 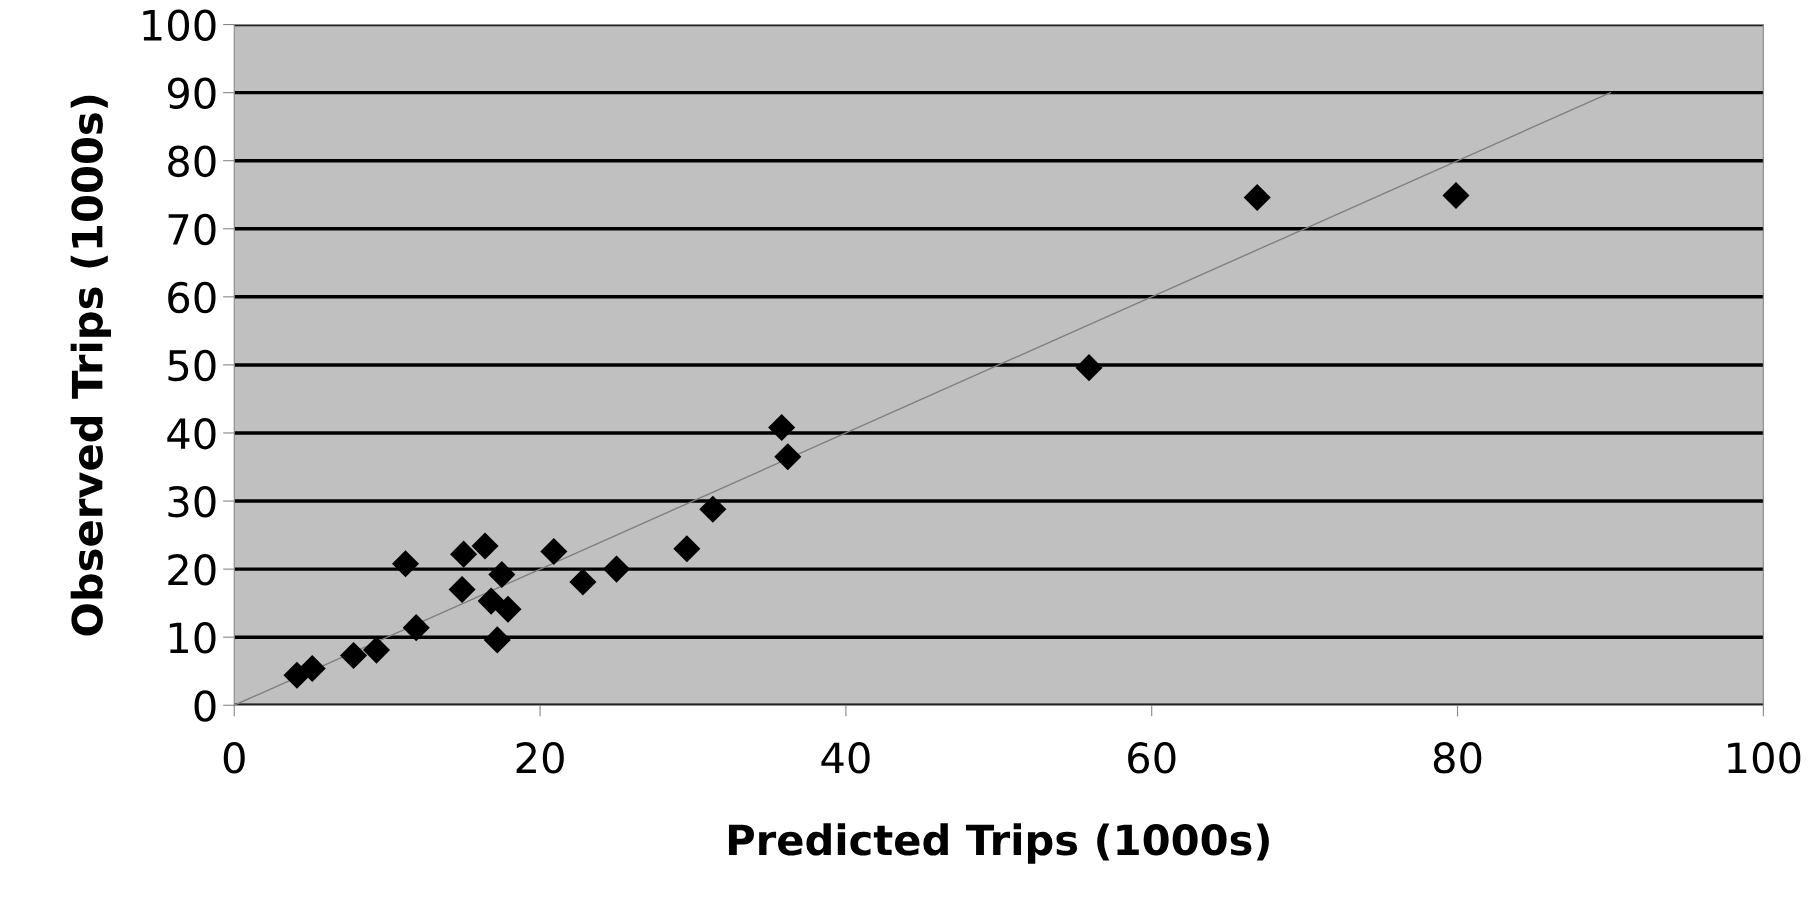 What do you see at coordinates (192, 570) in the screenshot?
I see `y-tick-label: 20` at bounding box center [192, 570].